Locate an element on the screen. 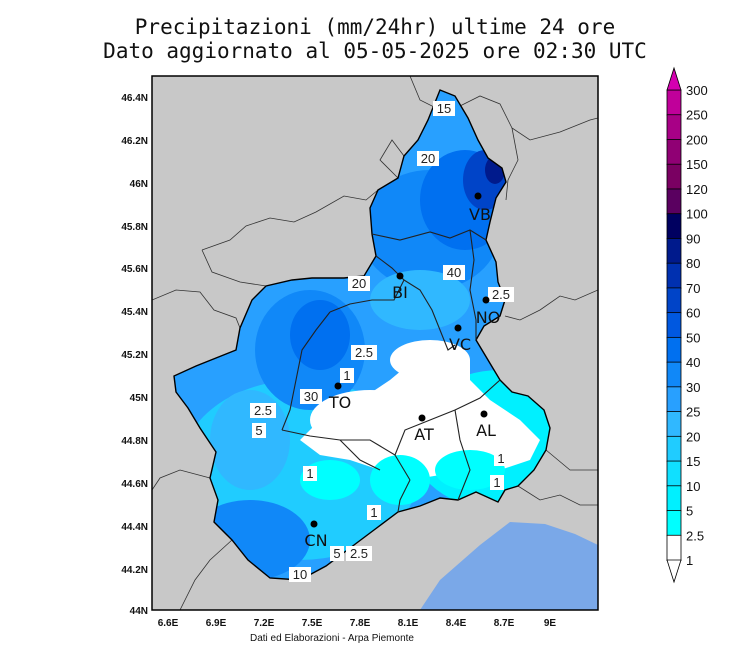  colorbar-label: 25 is located at coordinates (693, 412).